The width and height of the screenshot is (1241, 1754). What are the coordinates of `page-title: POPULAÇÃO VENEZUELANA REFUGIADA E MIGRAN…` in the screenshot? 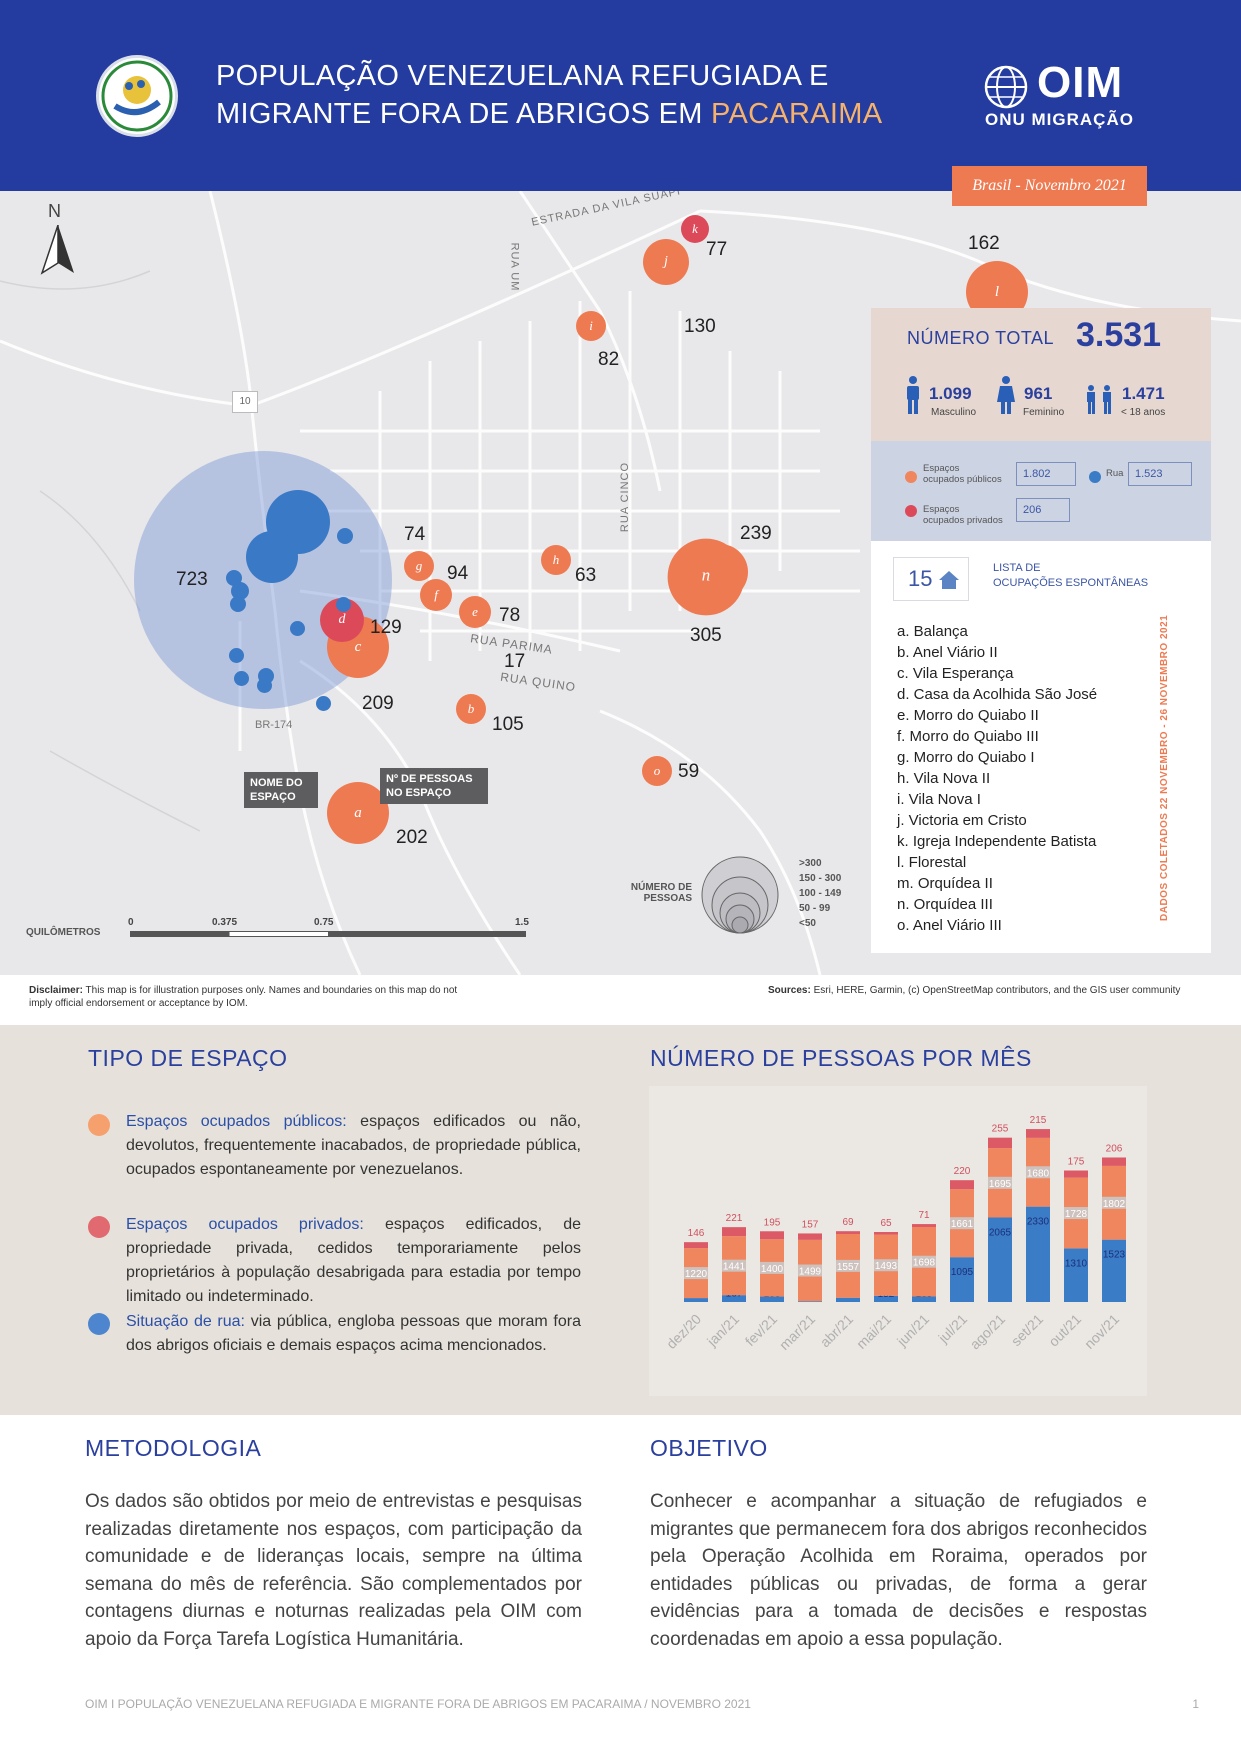 It's located at (576, 95).